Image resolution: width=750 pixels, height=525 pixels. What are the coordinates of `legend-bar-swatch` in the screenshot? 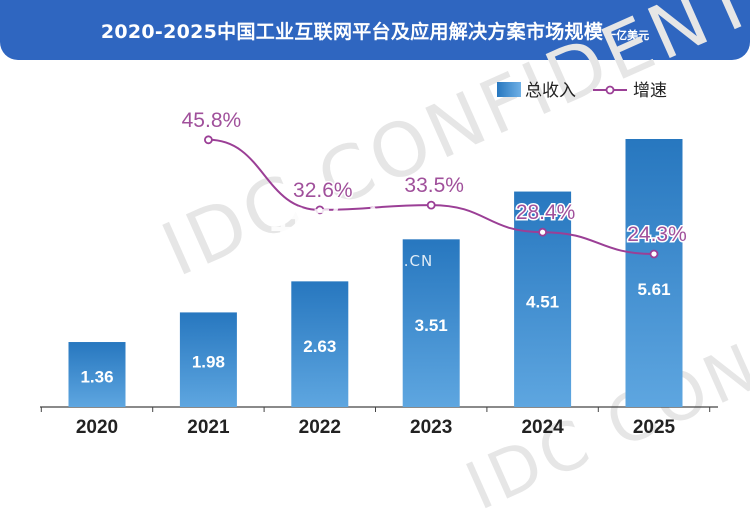 It's located at (509, 89).